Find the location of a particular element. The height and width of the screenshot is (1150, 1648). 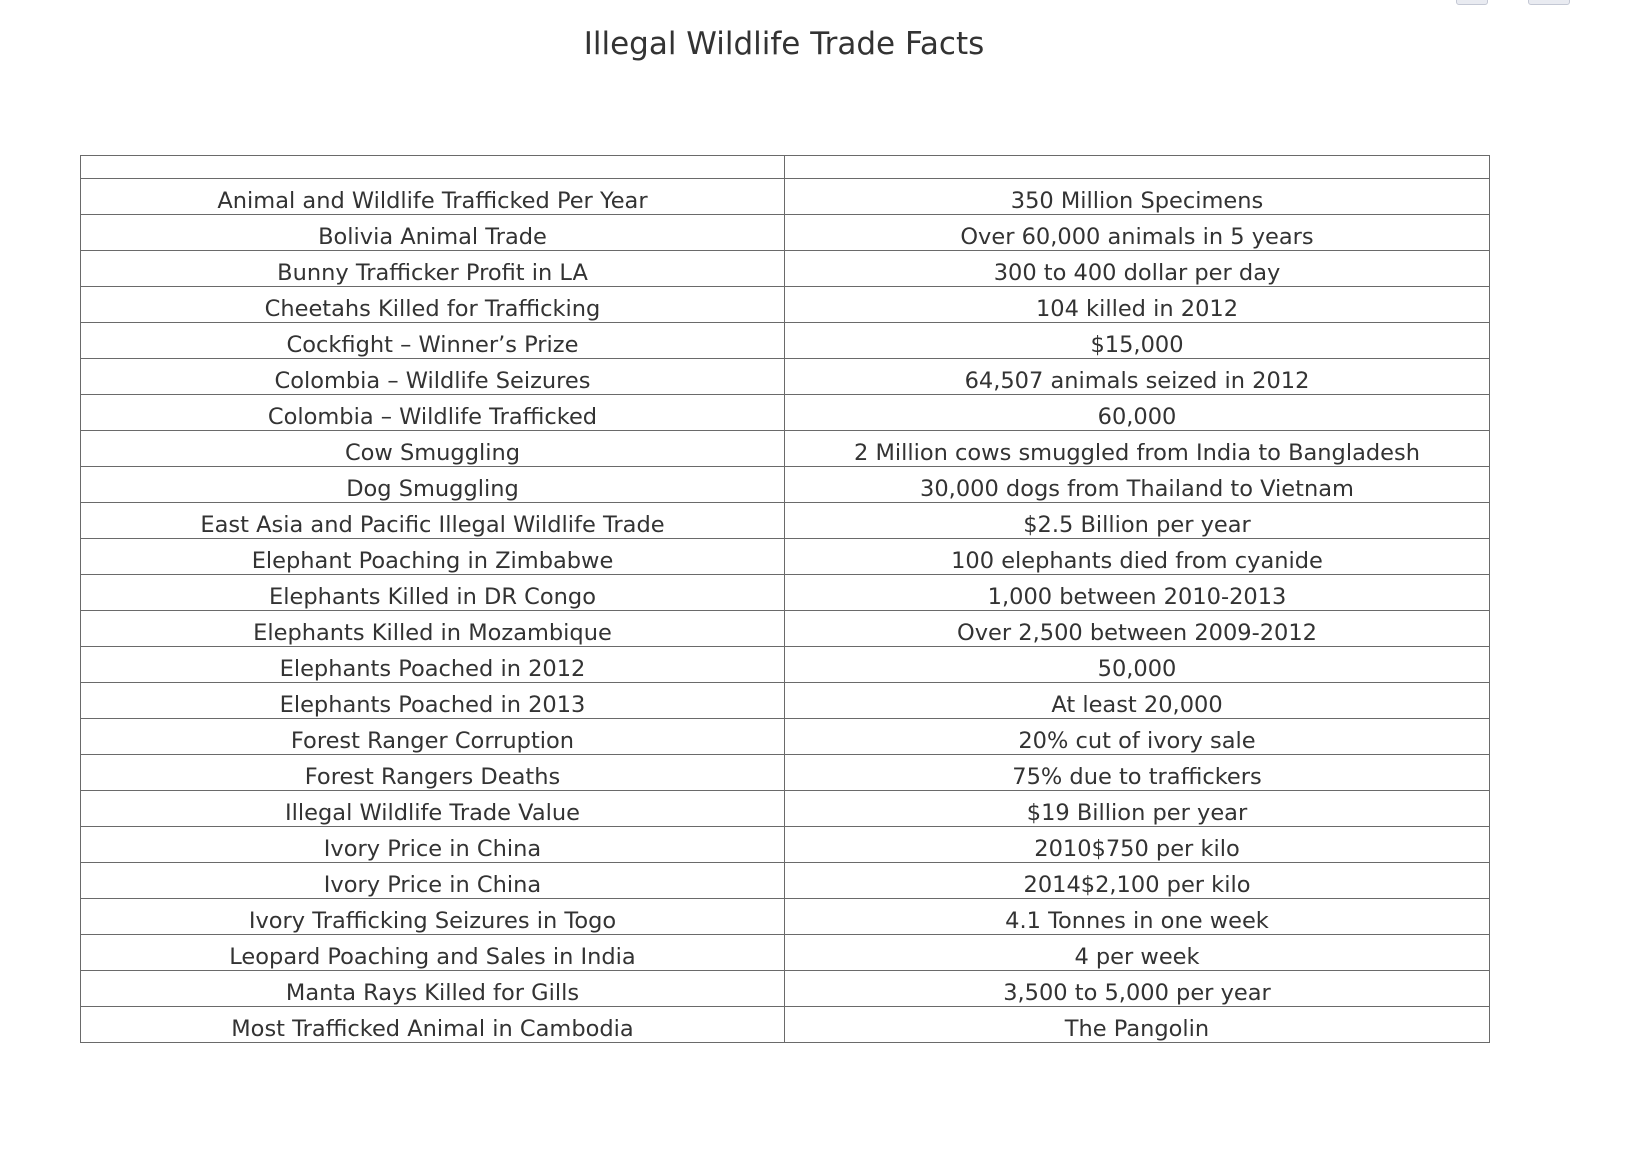

value-cell: $19 Billion per year is located at coordinates (1137, 808).